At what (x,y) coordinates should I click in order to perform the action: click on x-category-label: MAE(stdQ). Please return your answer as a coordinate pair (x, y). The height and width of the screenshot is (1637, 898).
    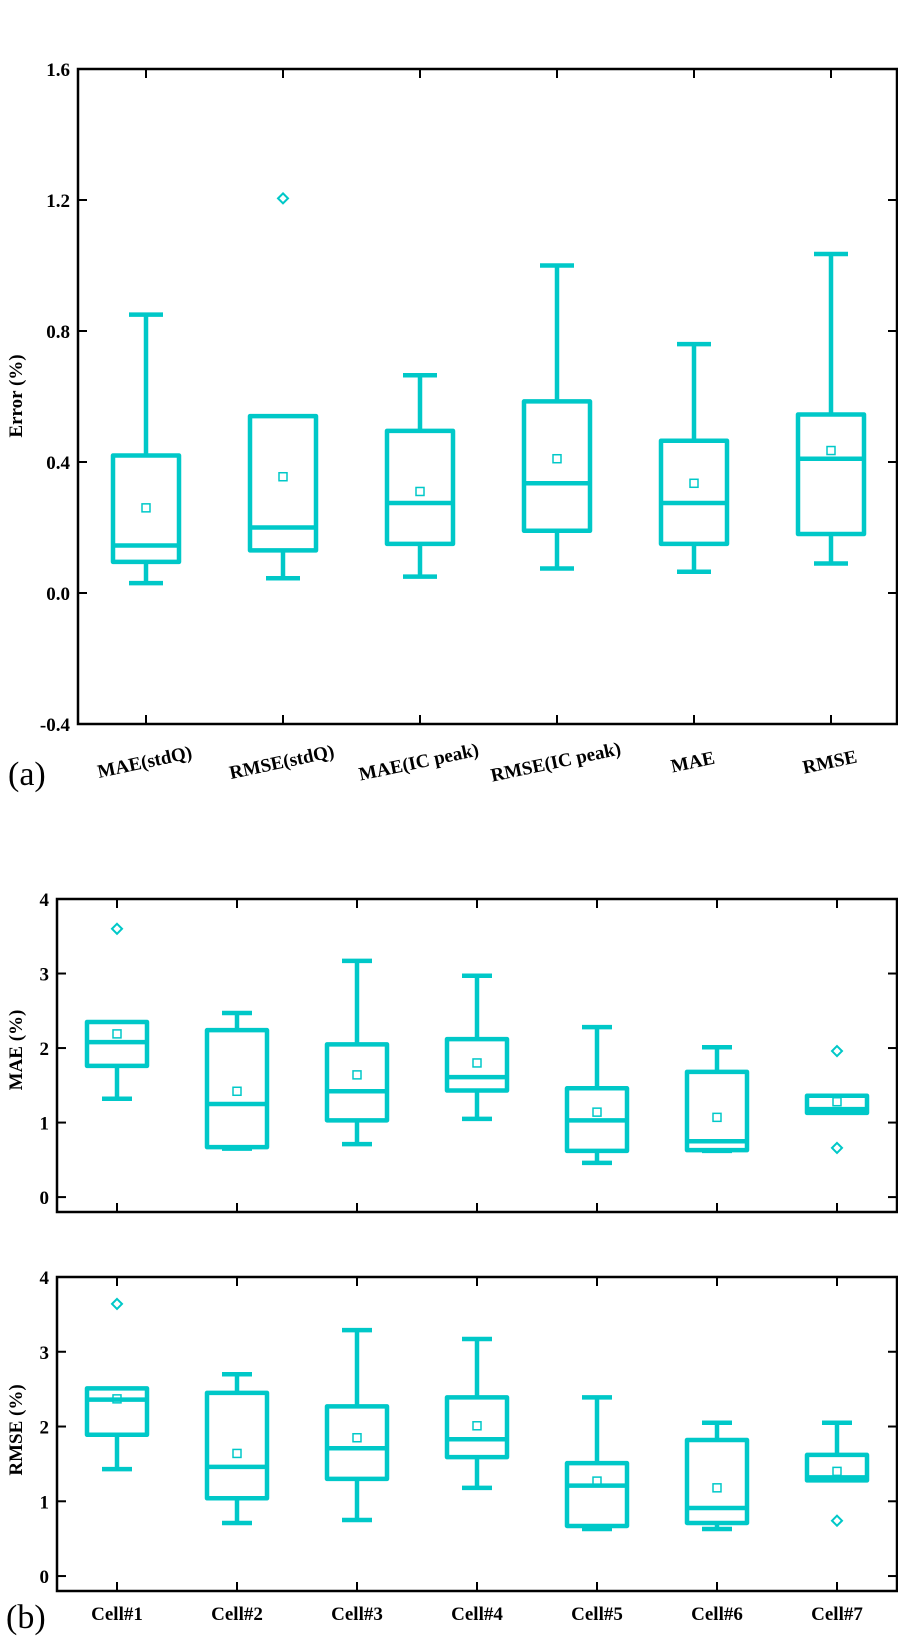
    Looking at the image, I should click on (145, 762).